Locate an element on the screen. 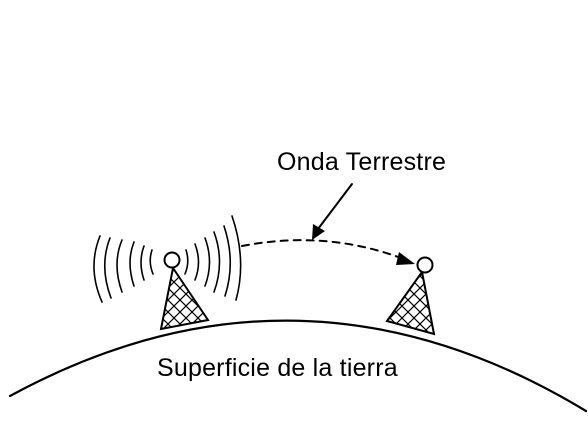 This screenshot has width=588, height=429. transmitter-tower is located at coordinates (184, 291).